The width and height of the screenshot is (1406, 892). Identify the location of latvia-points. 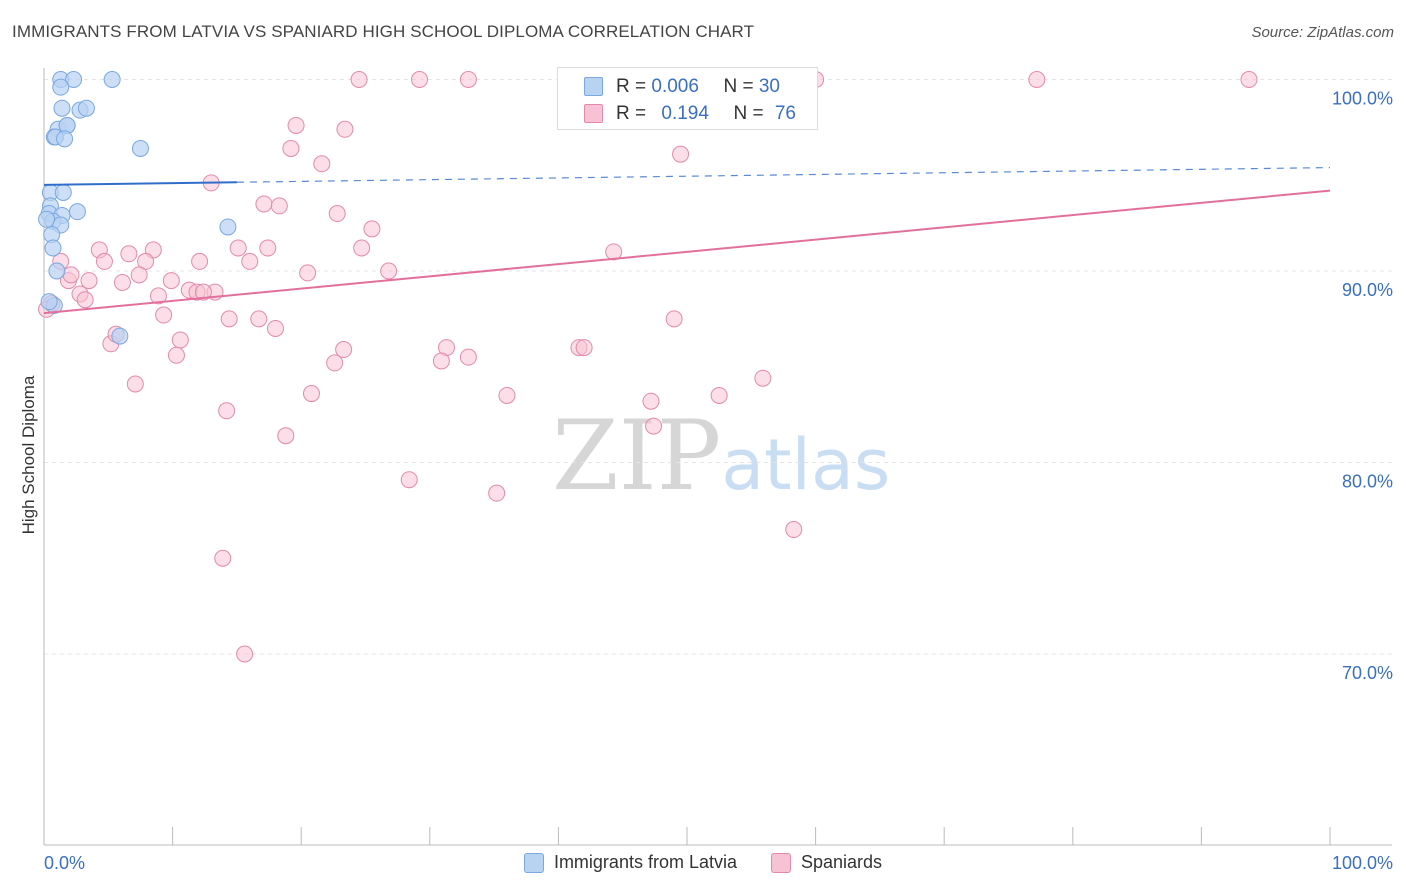
(137, 208).